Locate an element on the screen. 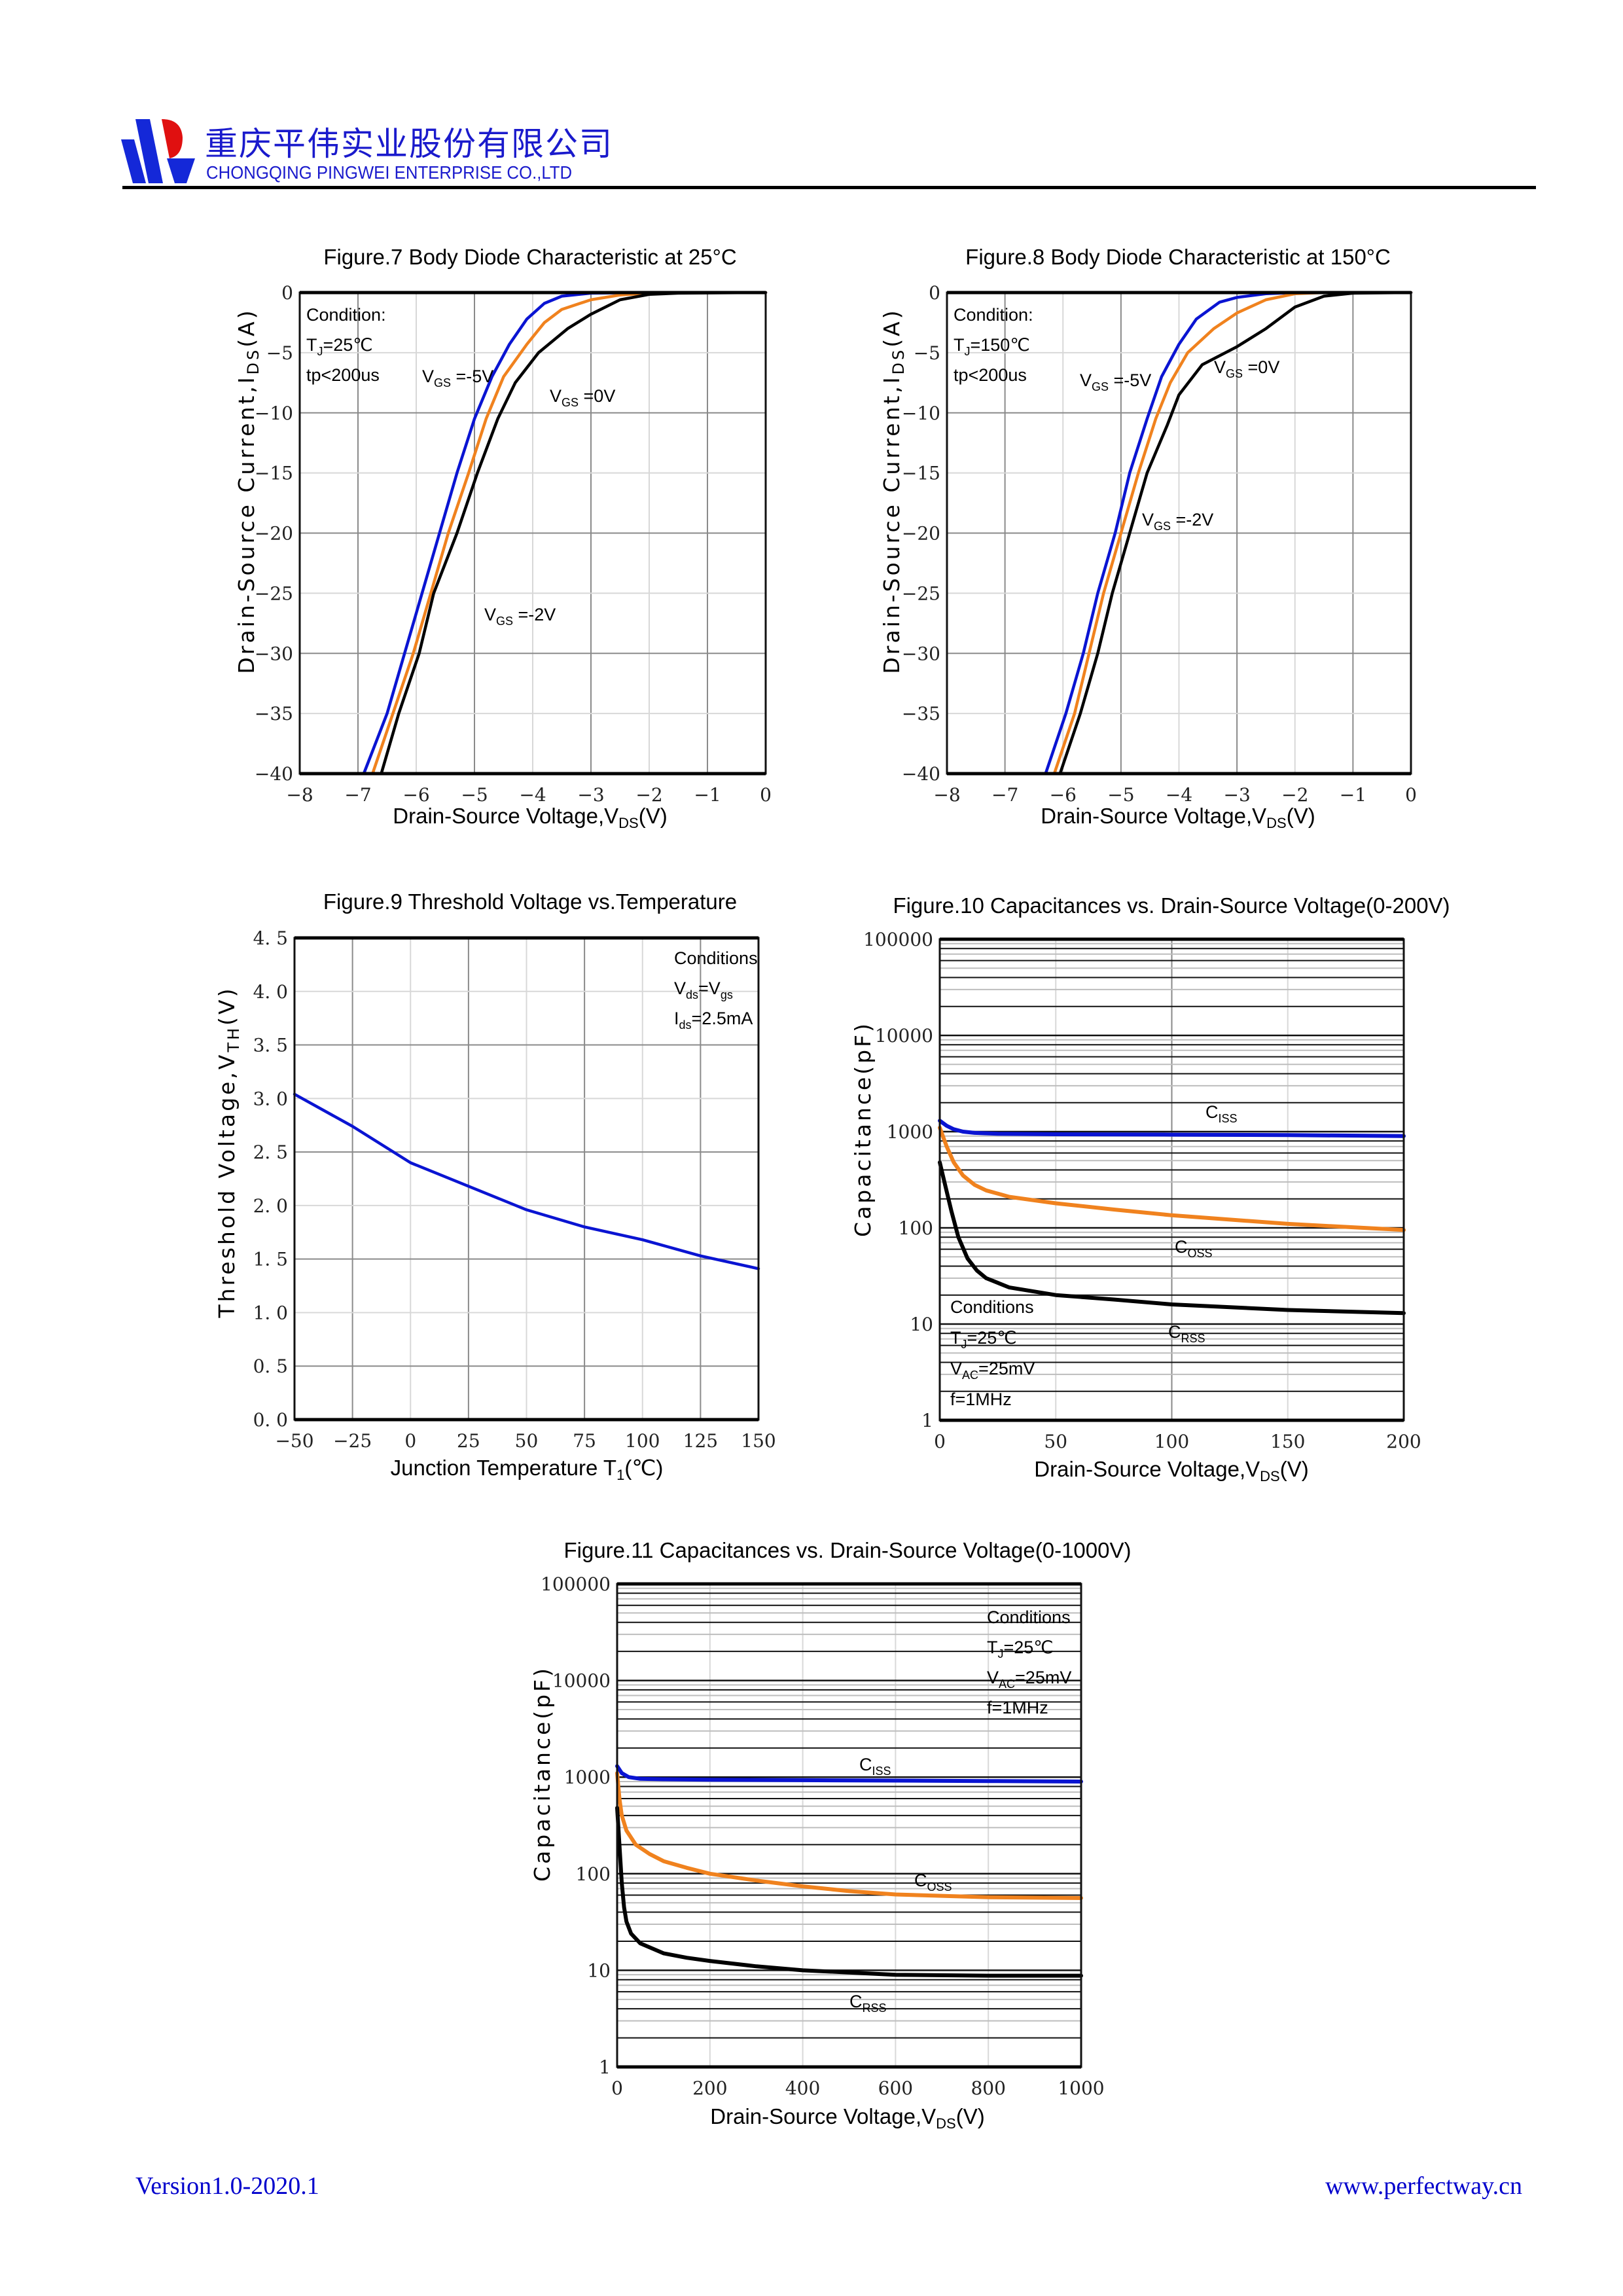  x-tick-label: −25 is located at coordinates (352, 1441).